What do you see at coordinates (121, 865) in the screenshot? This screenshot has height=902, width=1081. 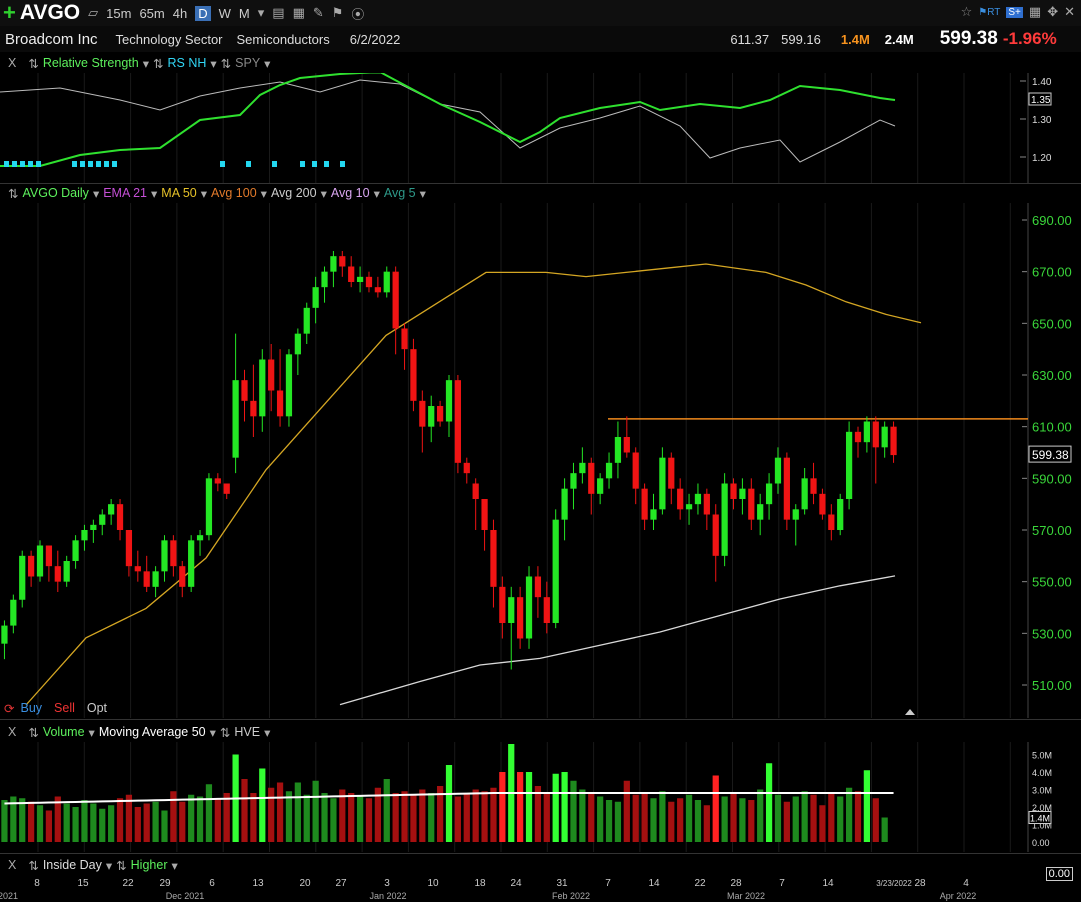 I see `higher-sort-icon: ⇅` at bounding box center [121, 865].